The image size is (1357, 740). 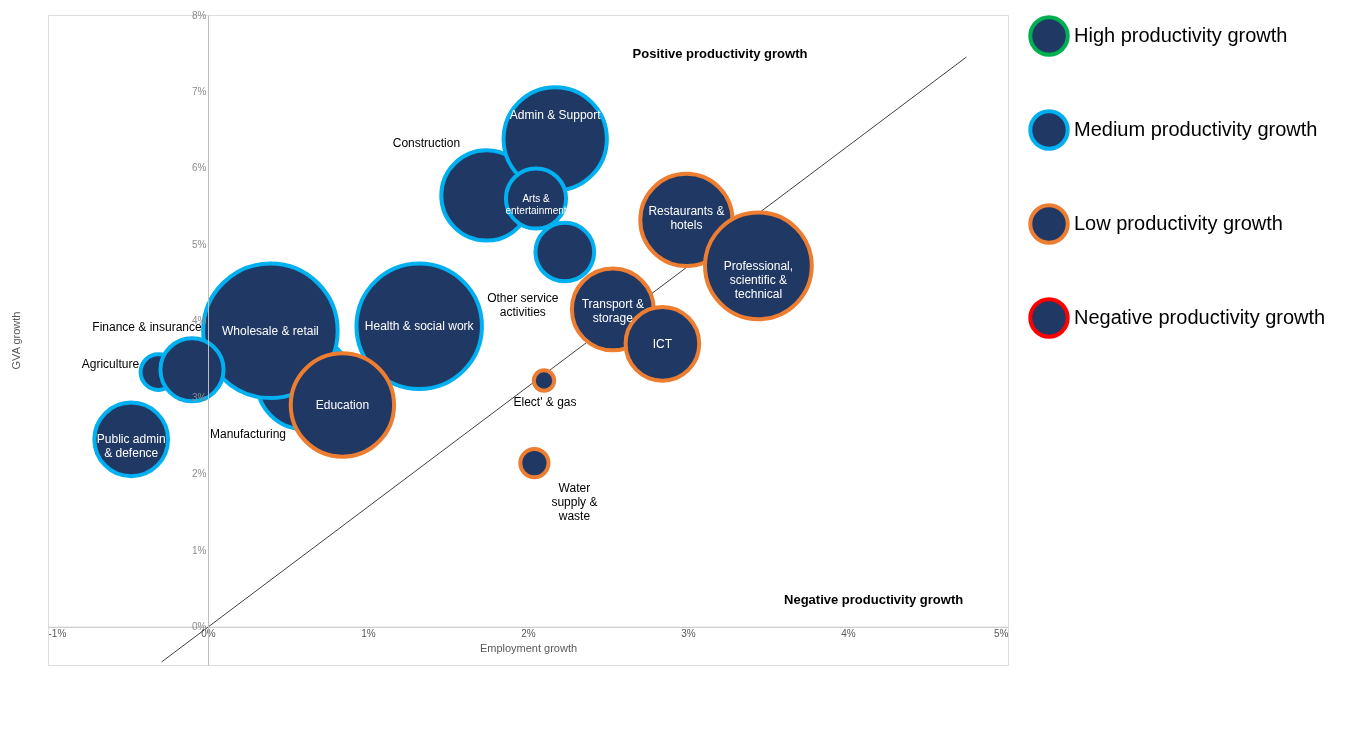 I want to click on y-tick-label: 8%, so click(x=199, y=15).